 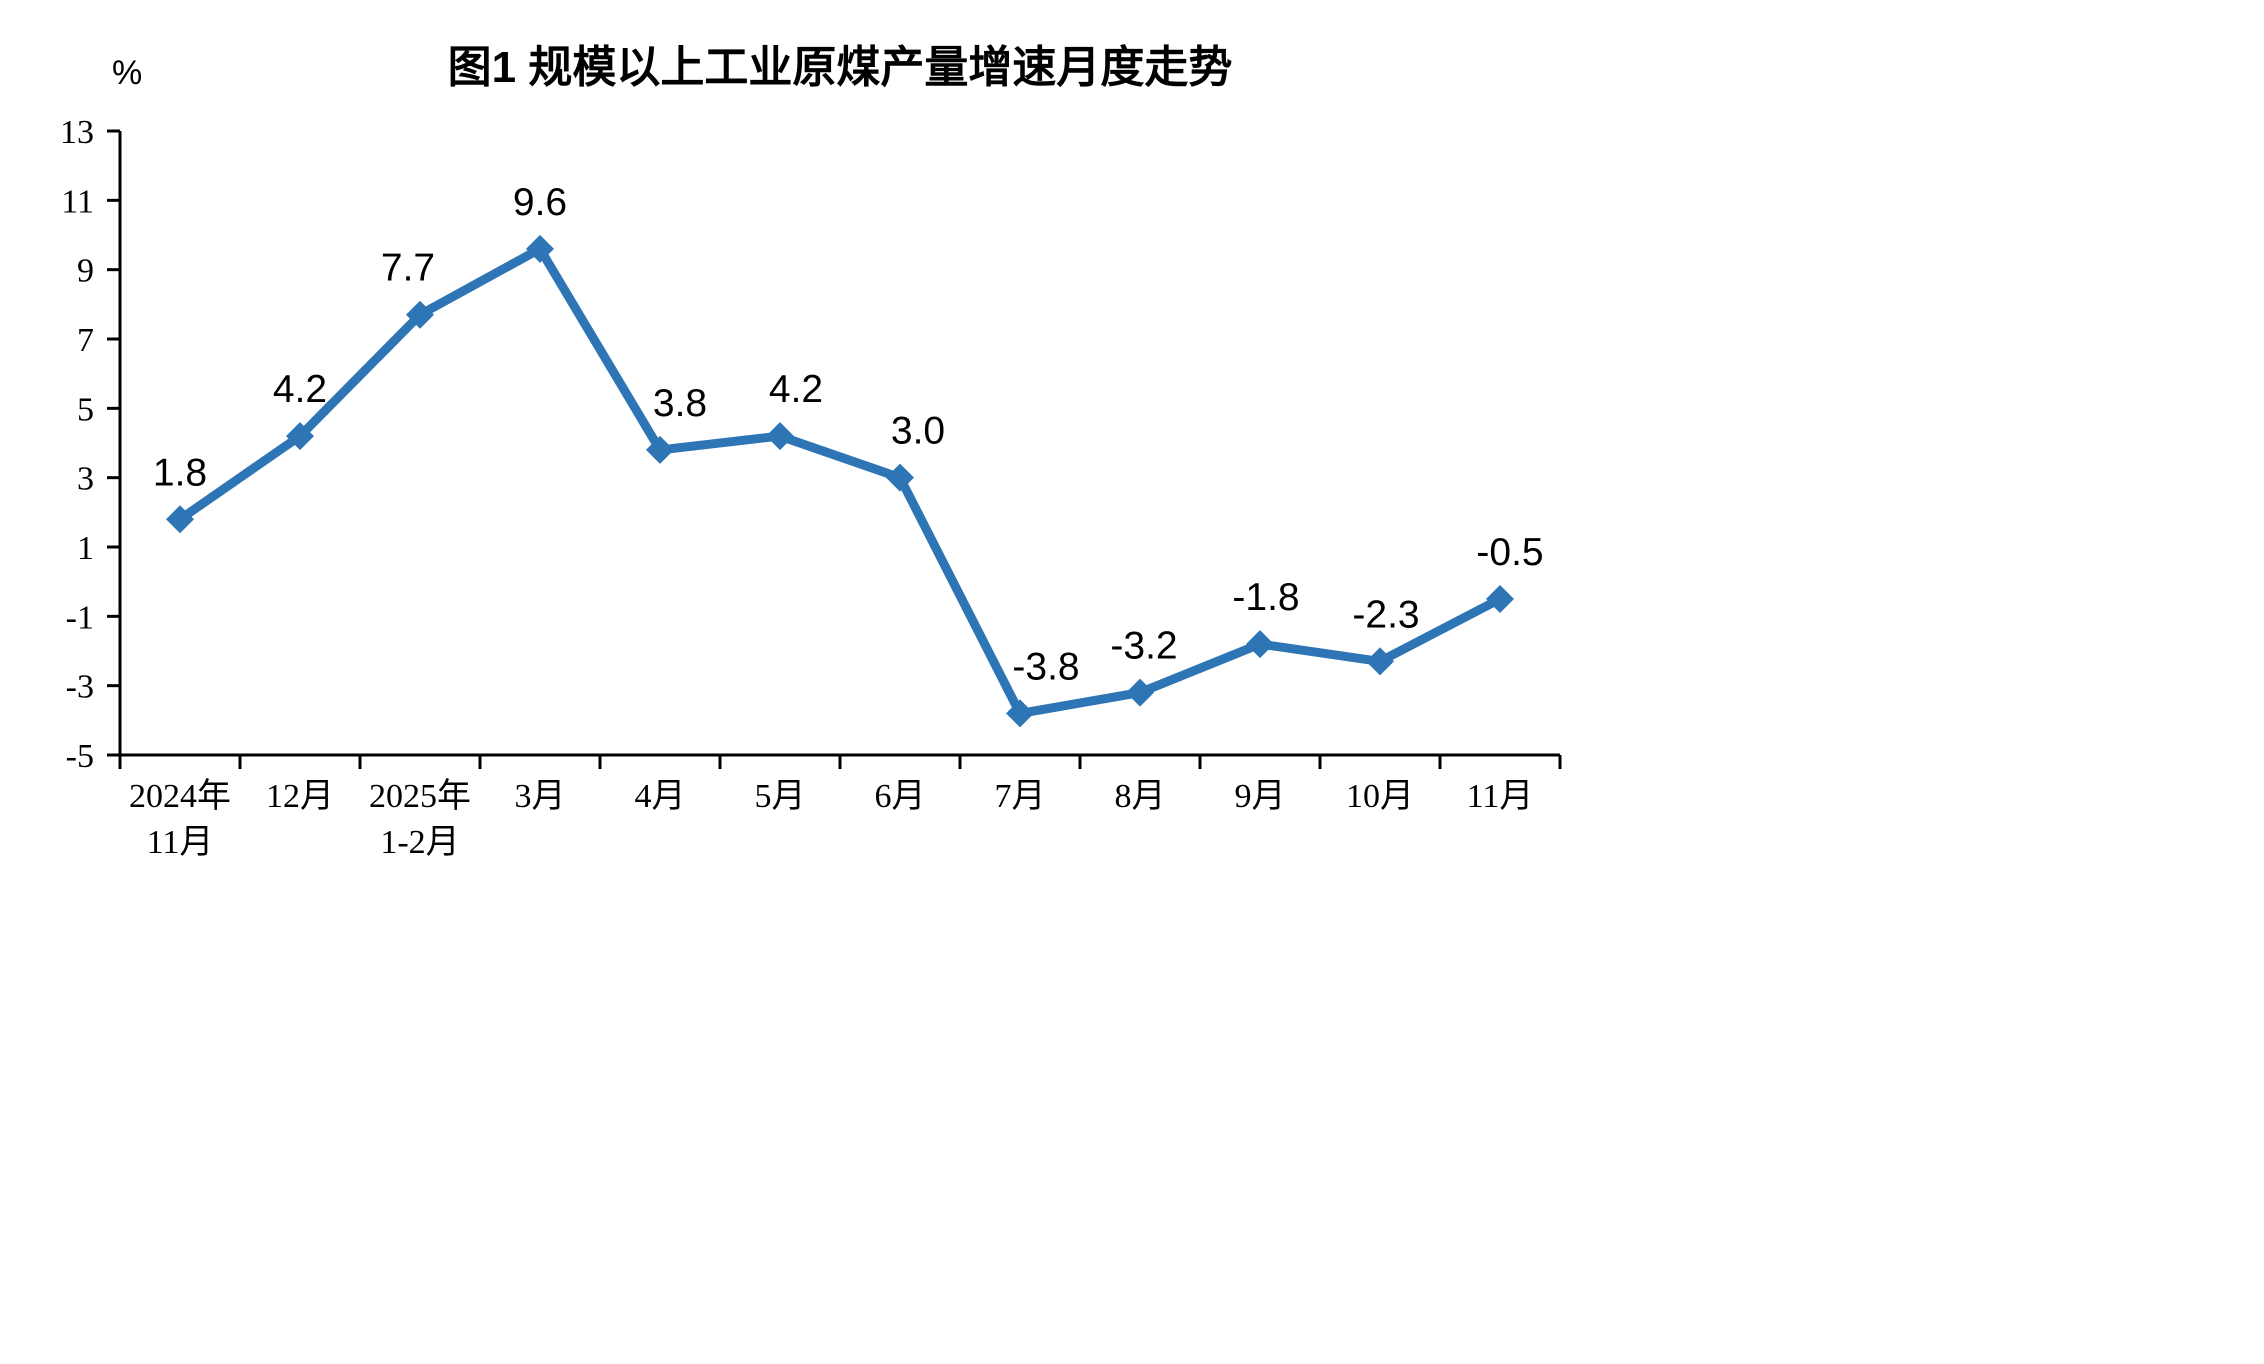 I want to click on data-point-label: 7.7, so click(x=408, y=268).